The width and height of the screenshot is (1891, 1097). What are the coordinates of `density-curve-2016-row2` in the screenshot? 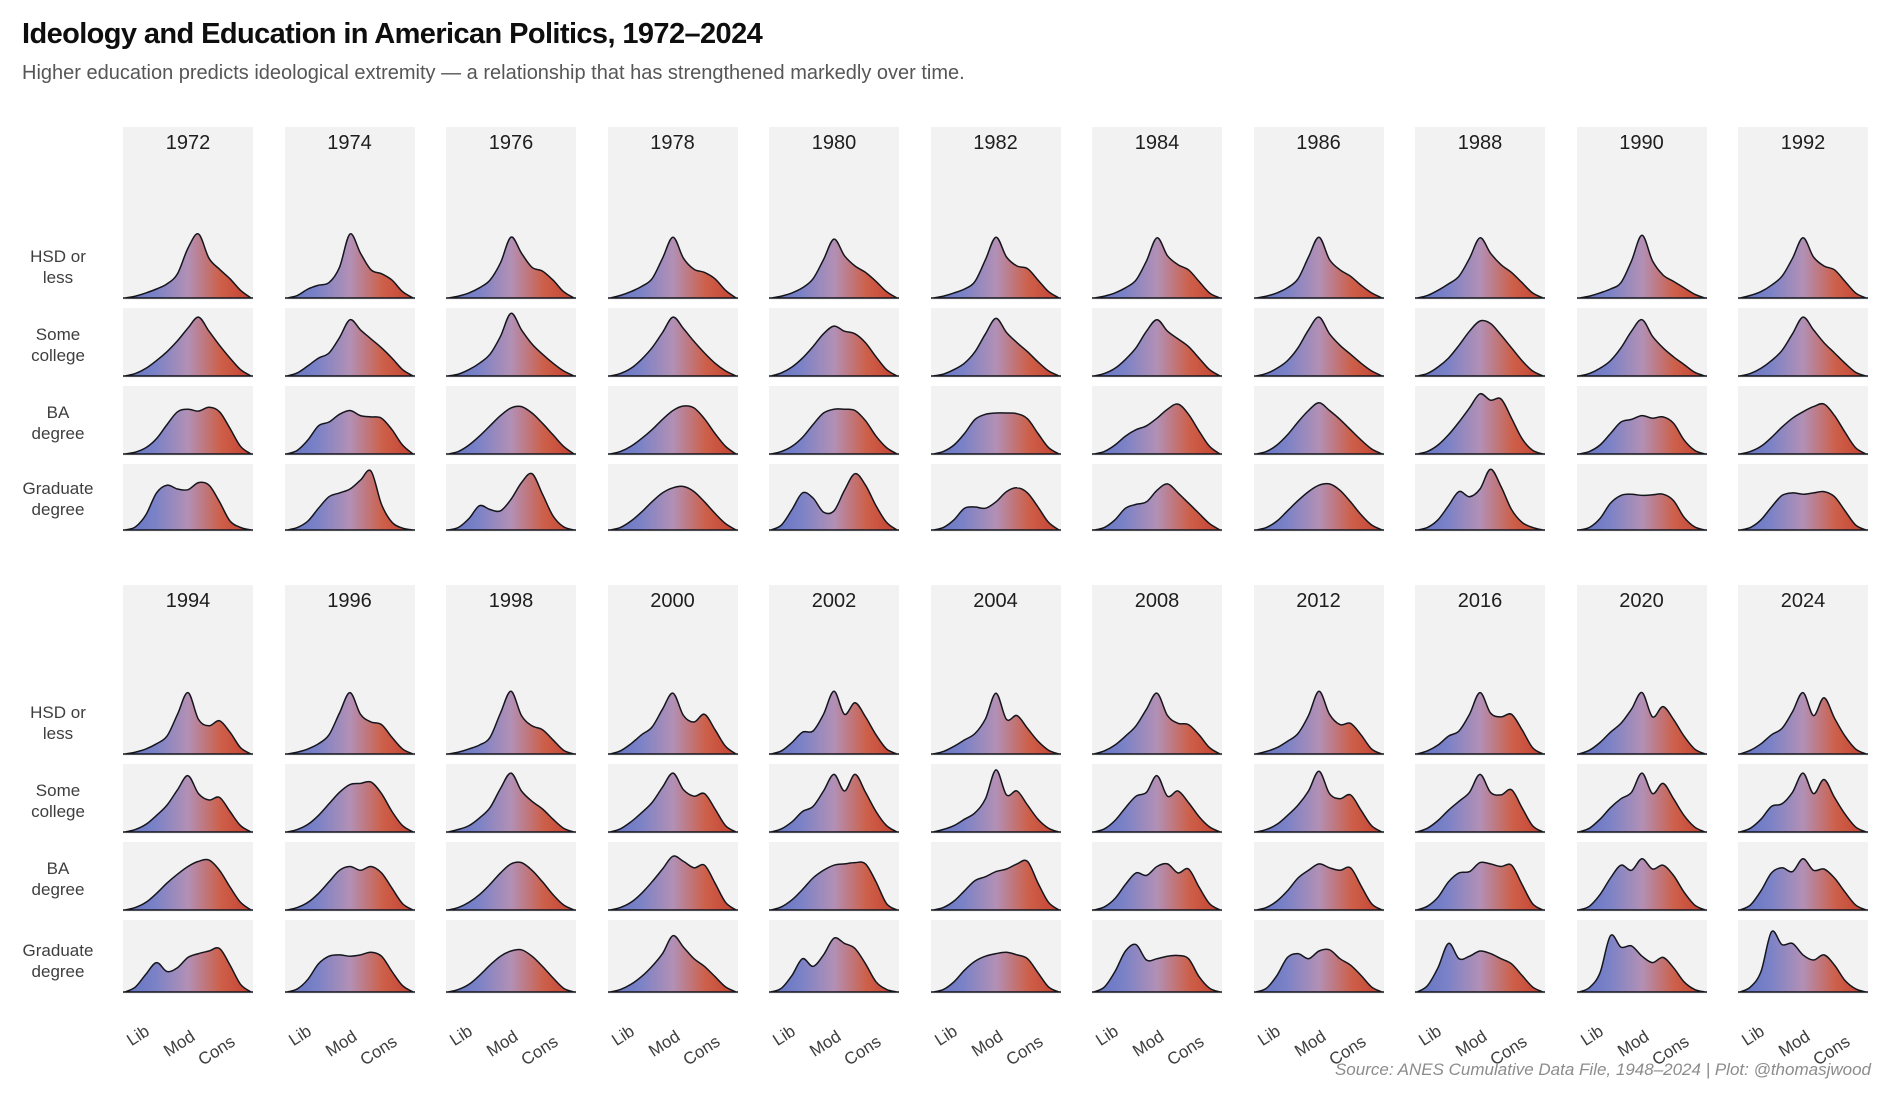 It's located at (1480, 886).